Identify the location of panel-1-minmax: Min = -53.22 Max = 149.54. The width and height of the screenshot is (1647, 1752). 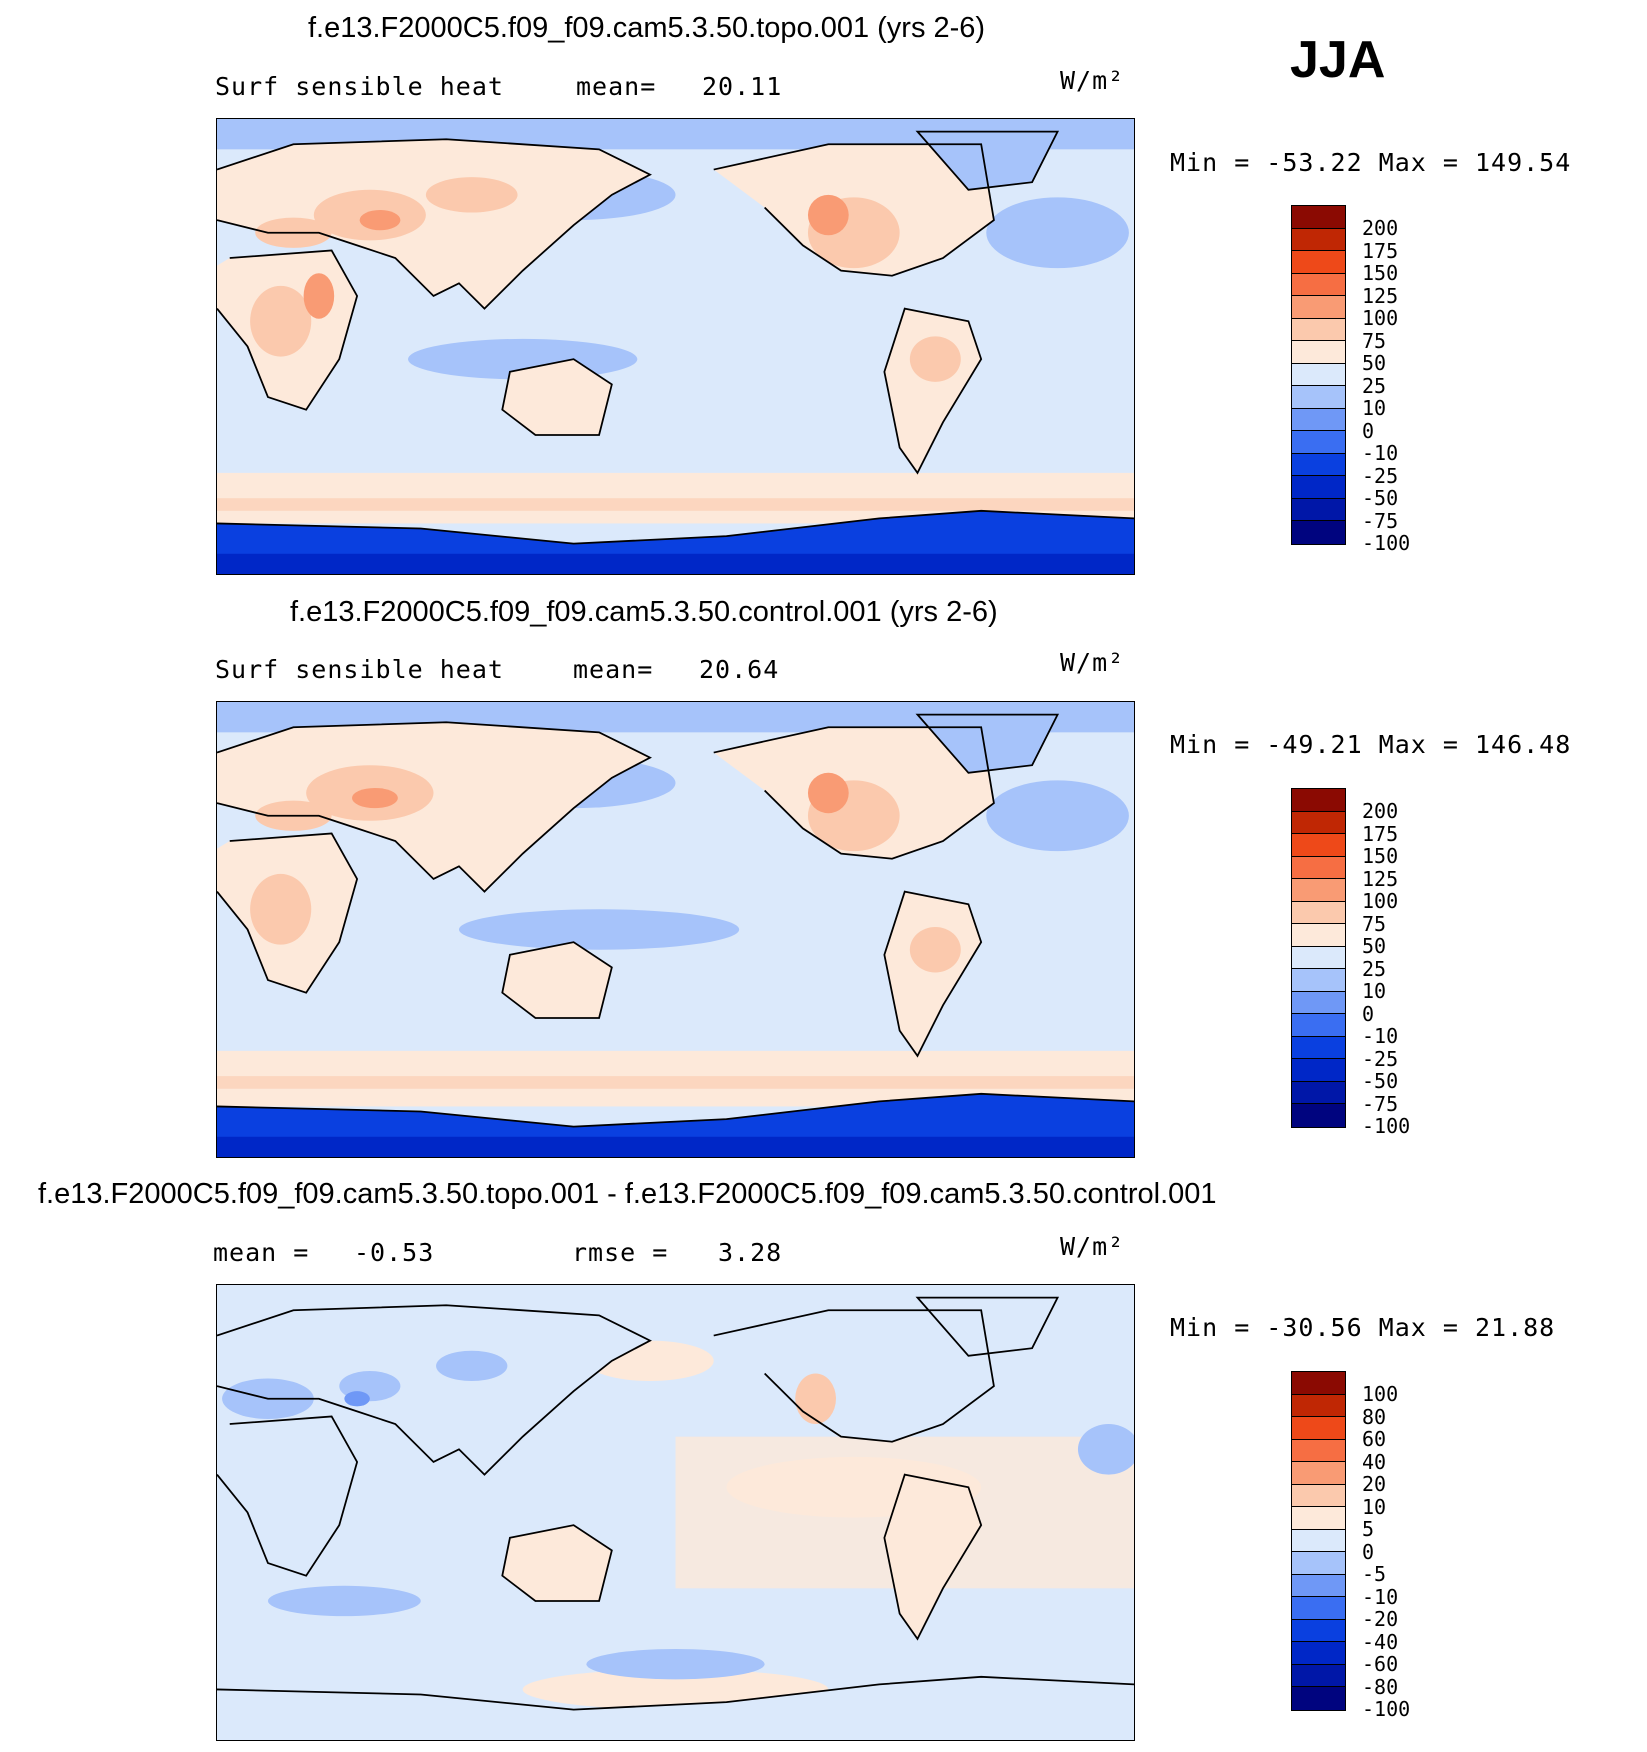
(1371, 162).